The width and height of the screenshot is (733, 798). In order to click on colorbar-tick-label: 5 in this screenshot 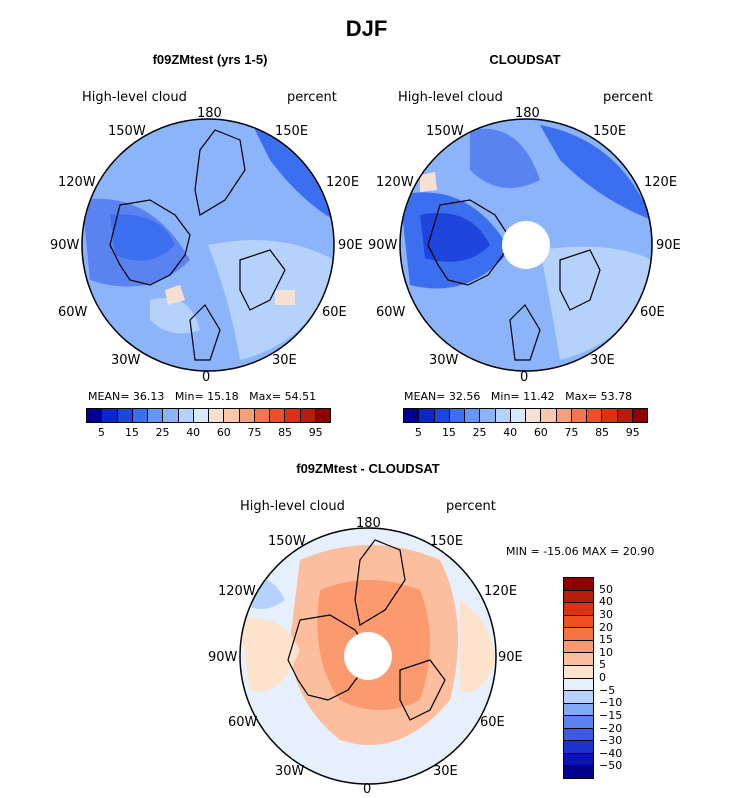, I will do `click(418, 432)`.